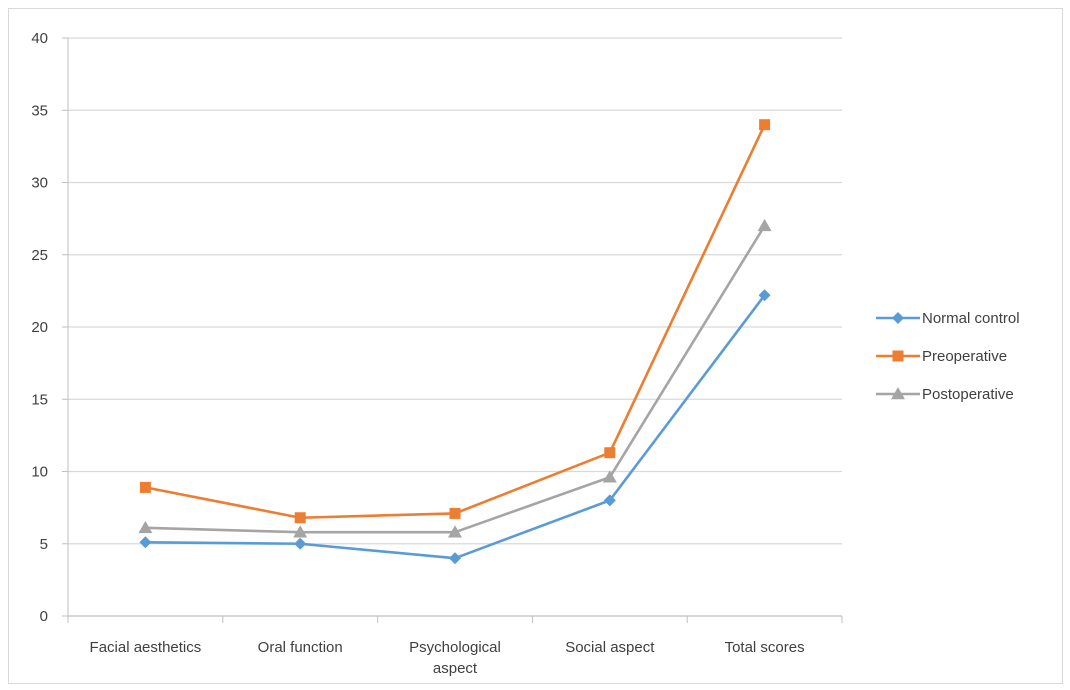 This screenshot has width=1070, height=690. I want to click on legend-item: Preoperative, so click(941, 356).